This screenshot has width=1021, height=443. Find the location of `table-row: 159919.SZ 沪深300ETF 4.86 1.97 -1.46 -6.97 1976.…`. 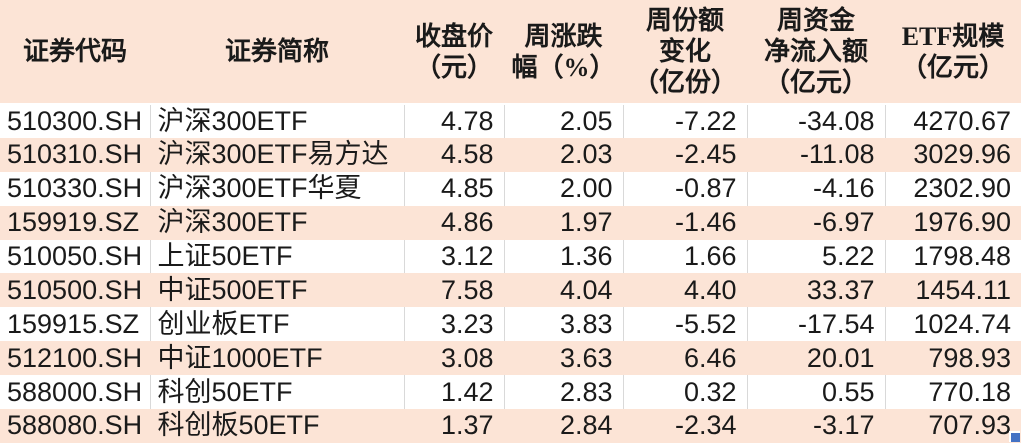

table-row: 159919.SZ 沪深300ETF 4.86 1.97 -1.46 -6.97 1976.… is located at coordinates (510, 222).